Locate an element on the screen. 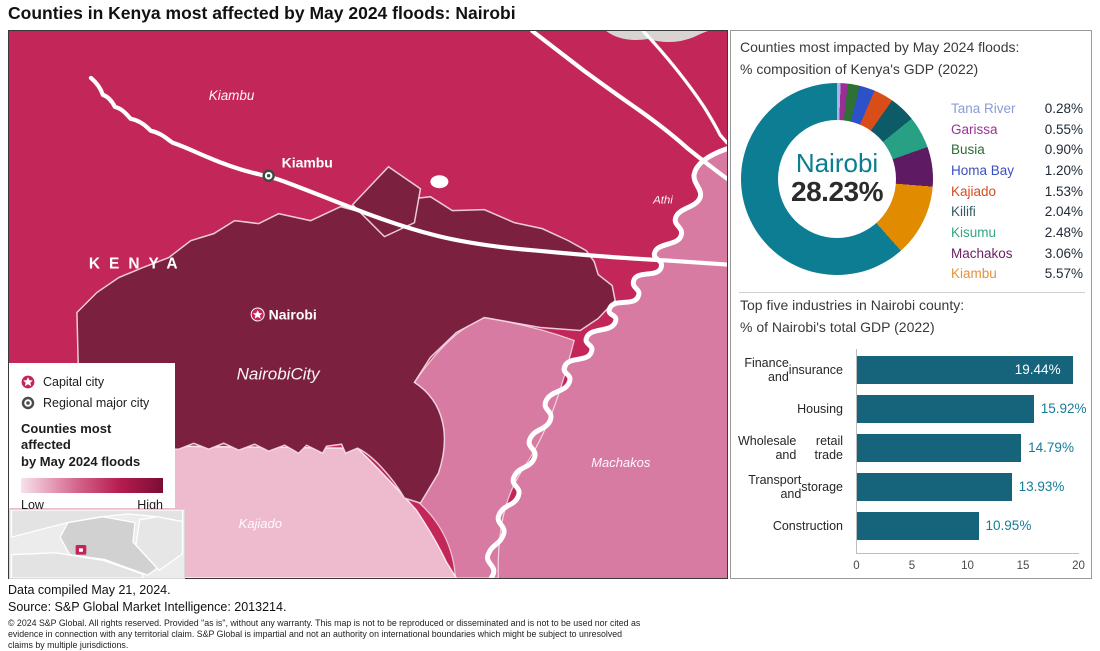 This screenshot has width=1100, height=651. bar-title: Top five industries in Nairobi county: is located at coordinates (852, 305).